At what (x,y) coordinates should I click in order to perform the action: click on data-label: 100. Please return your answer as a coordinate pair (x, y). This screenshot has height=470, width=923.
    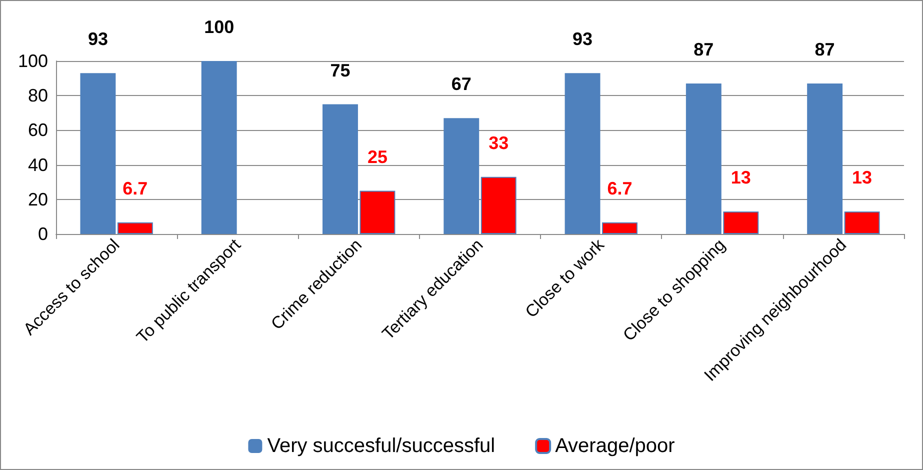
    Looking at the image, I should click on (219, 27).